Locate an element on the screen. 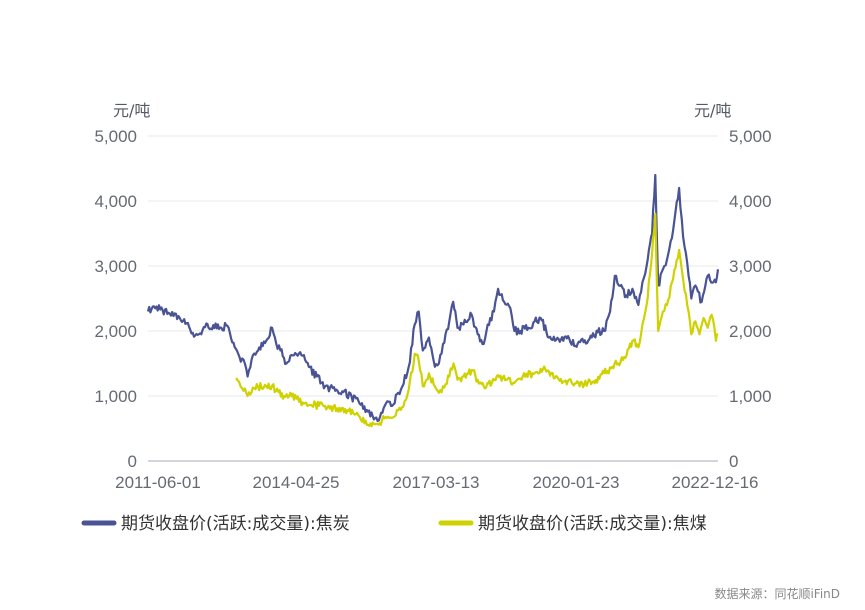 The width and height of the screenshot is (865, 610). y-tick-label-left: 3,000 is located at coordinates (115, 266).